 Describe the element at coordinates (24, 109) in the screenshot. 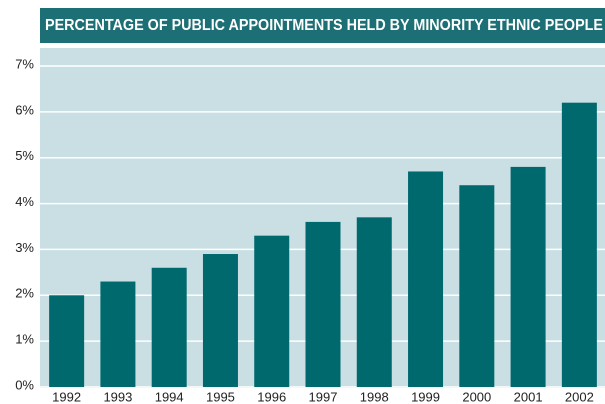

I see `y-tick-label: 6%` at that location.